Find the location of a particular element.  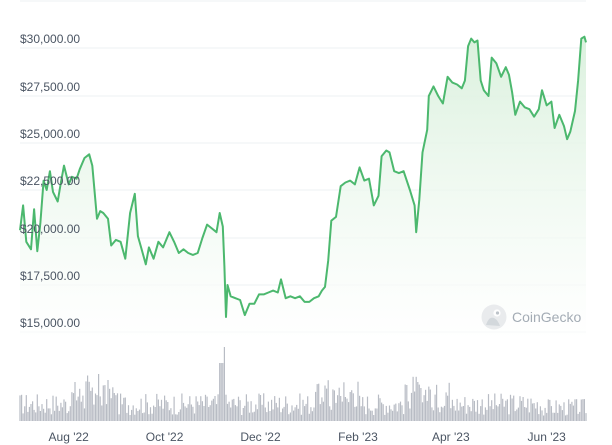

x-tick-label: Oct '22 is located at coordinates (165, 437).